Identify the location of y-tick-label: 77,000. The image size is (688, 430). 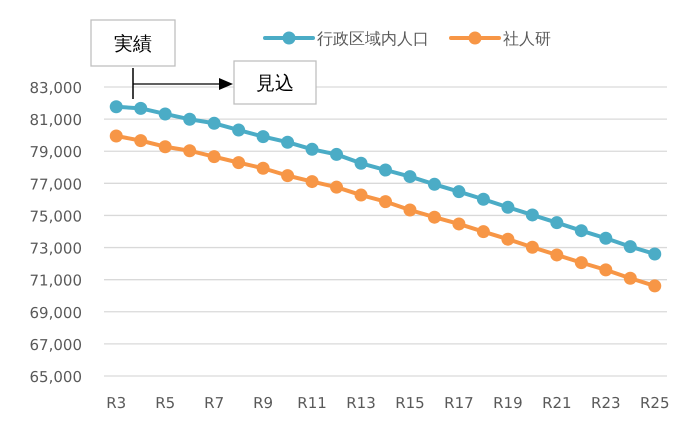
(56, 184).